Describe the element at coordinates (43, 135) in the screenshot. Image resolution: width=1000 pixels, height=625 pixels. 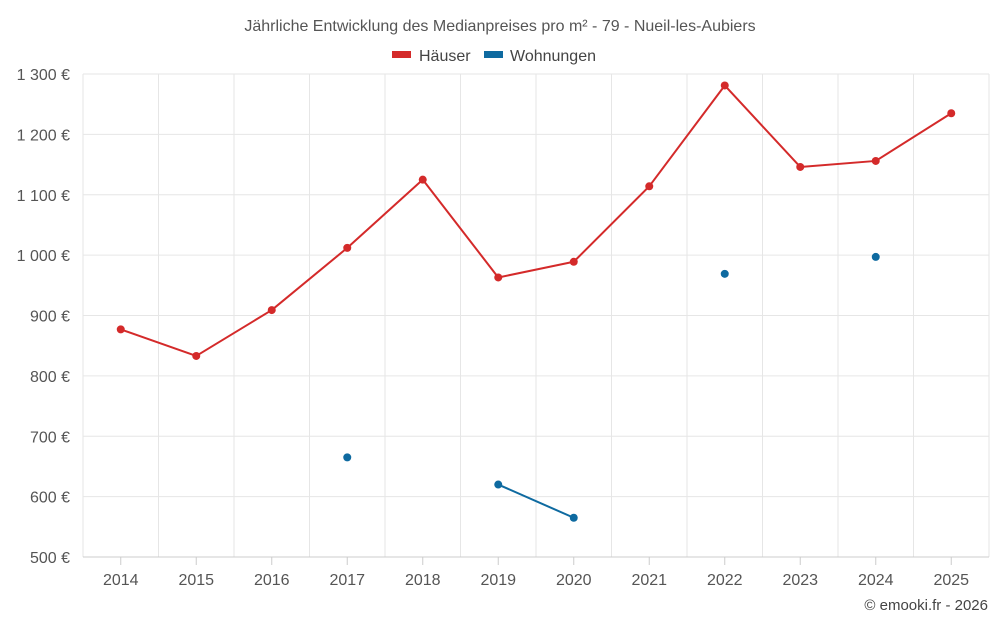
I see `y-tick-label: 1 200 €` at that location.